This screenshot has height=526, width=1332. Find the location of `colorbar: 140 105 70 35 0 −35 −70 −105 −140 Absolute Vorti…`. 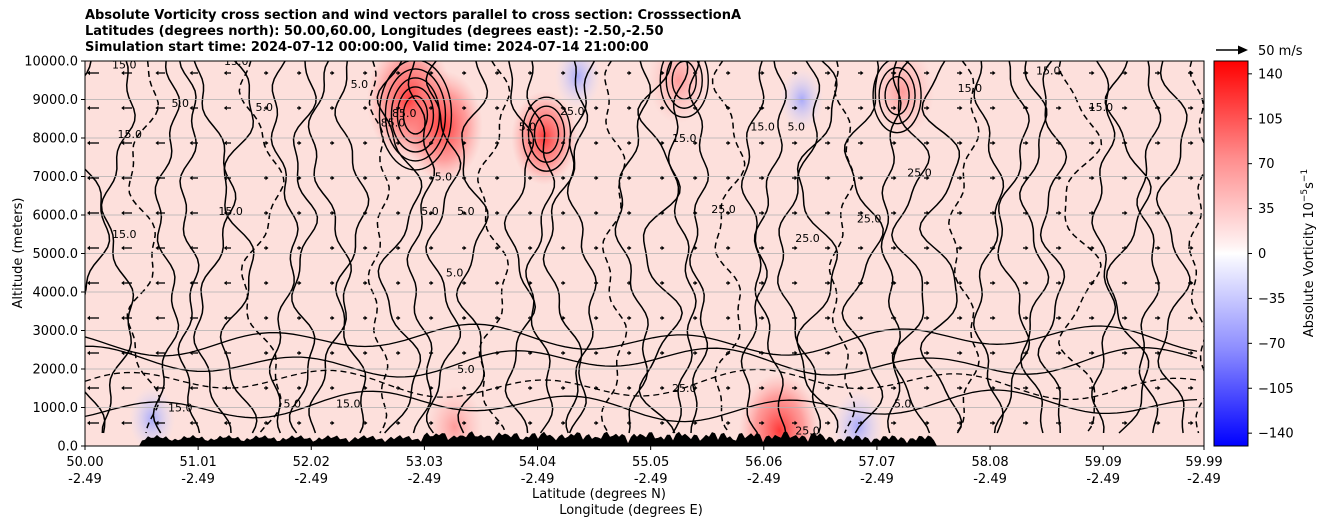

colorbar: 140 105 70 35 0 −35 −70 −105 −140 Absolute Vorti… is located at coordinates (1265, 253).